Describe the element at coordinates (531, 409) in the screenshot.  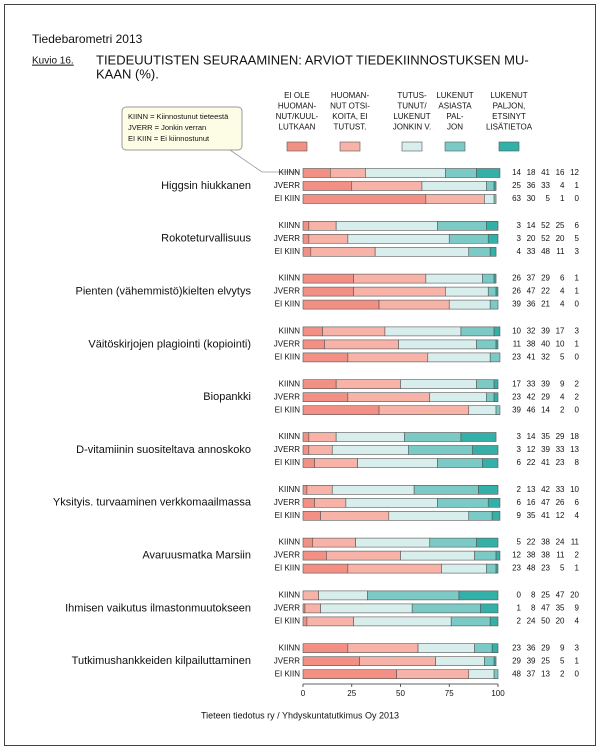
I see `value-label: 46` at that location.